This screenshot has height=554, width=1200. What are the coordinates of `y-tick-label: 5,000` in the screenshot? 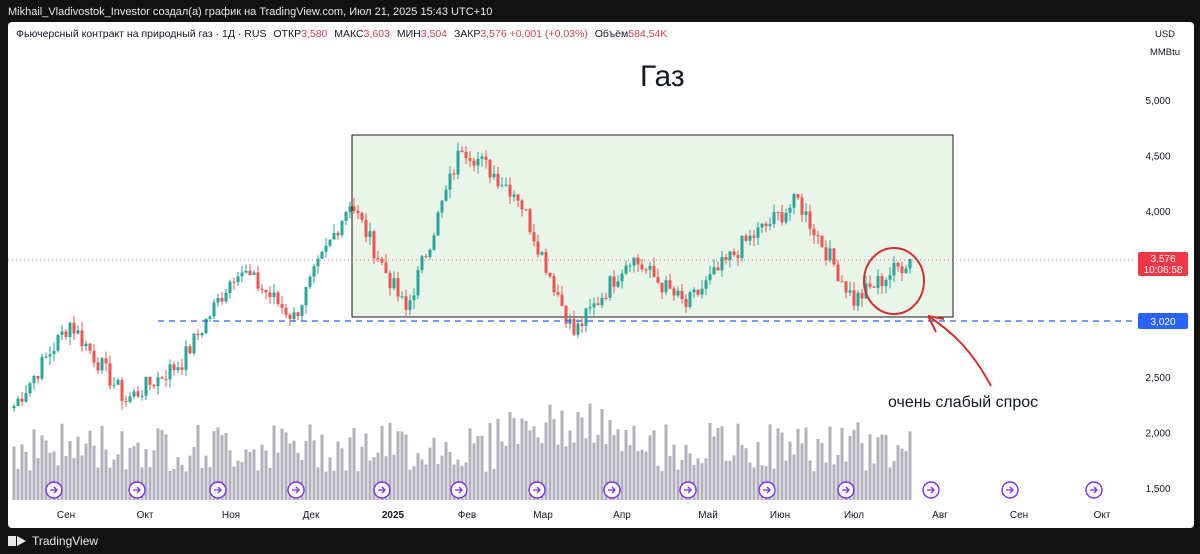 It's located at (1157, 101).